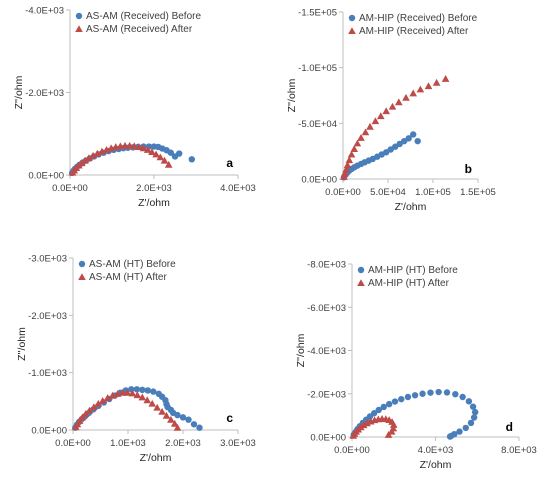  What do you see at coordinates (468, 169) in the screenshot?
I see `panel-label: b` at bounding box center [468, 169].